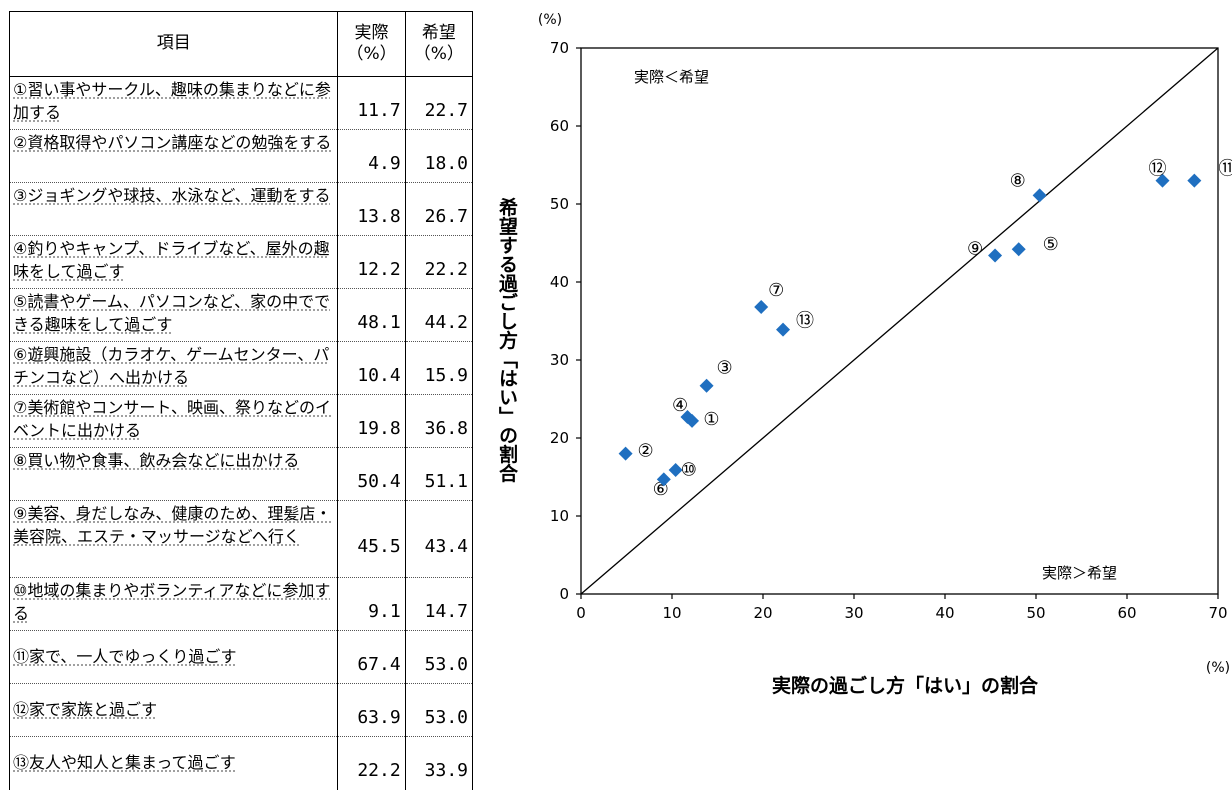  I want to click on table-row: ⑬友人や知人と集まって過ごす 22.2 33.9, so click(241, 763).